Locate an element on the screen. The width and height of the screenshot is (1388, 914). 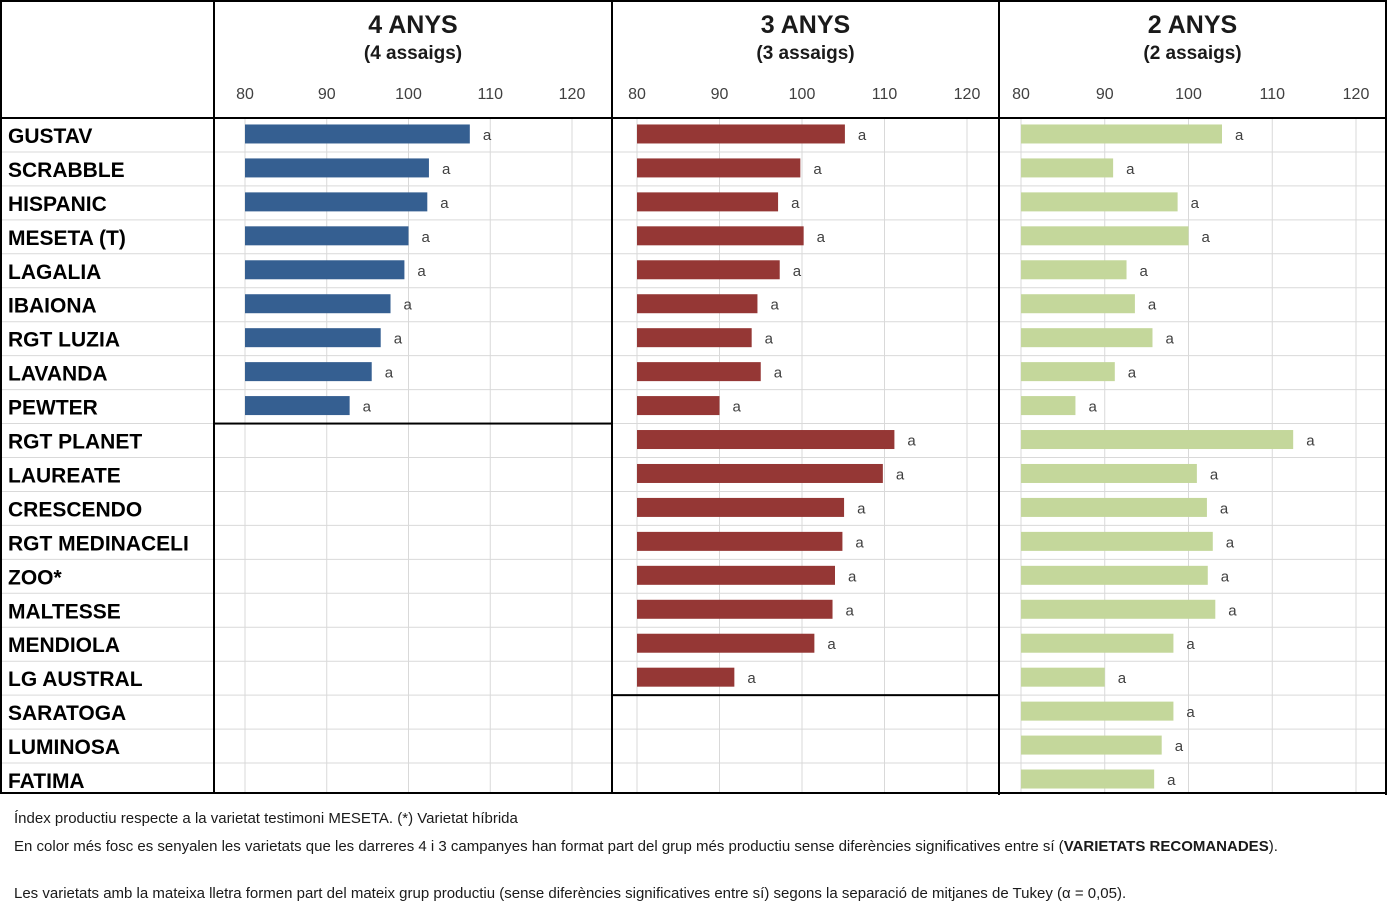
footnote-recommended-end: ). is located at coordinates (1273, 846).